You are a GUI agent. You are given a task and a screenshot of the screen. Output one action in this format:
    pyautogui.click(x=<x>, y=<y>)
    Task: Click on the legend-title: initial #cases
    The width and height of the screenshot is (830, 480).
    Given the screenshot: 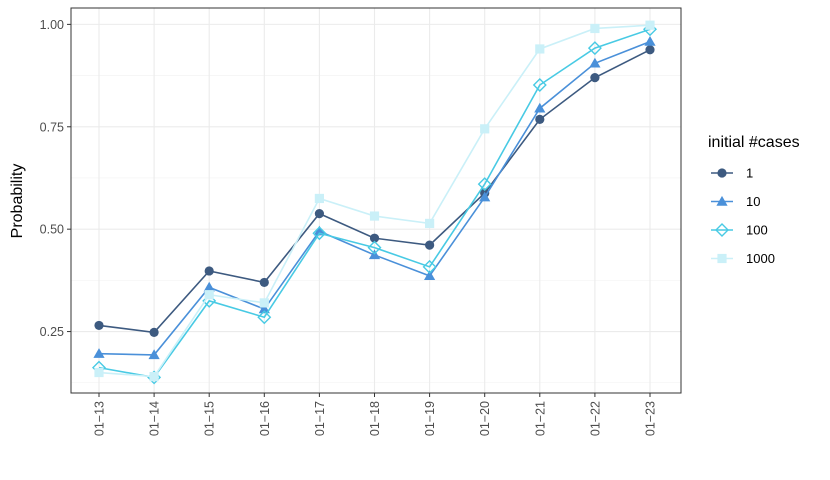 What is the action you would take?
    pyautogui.click(x=754, y=142)
    